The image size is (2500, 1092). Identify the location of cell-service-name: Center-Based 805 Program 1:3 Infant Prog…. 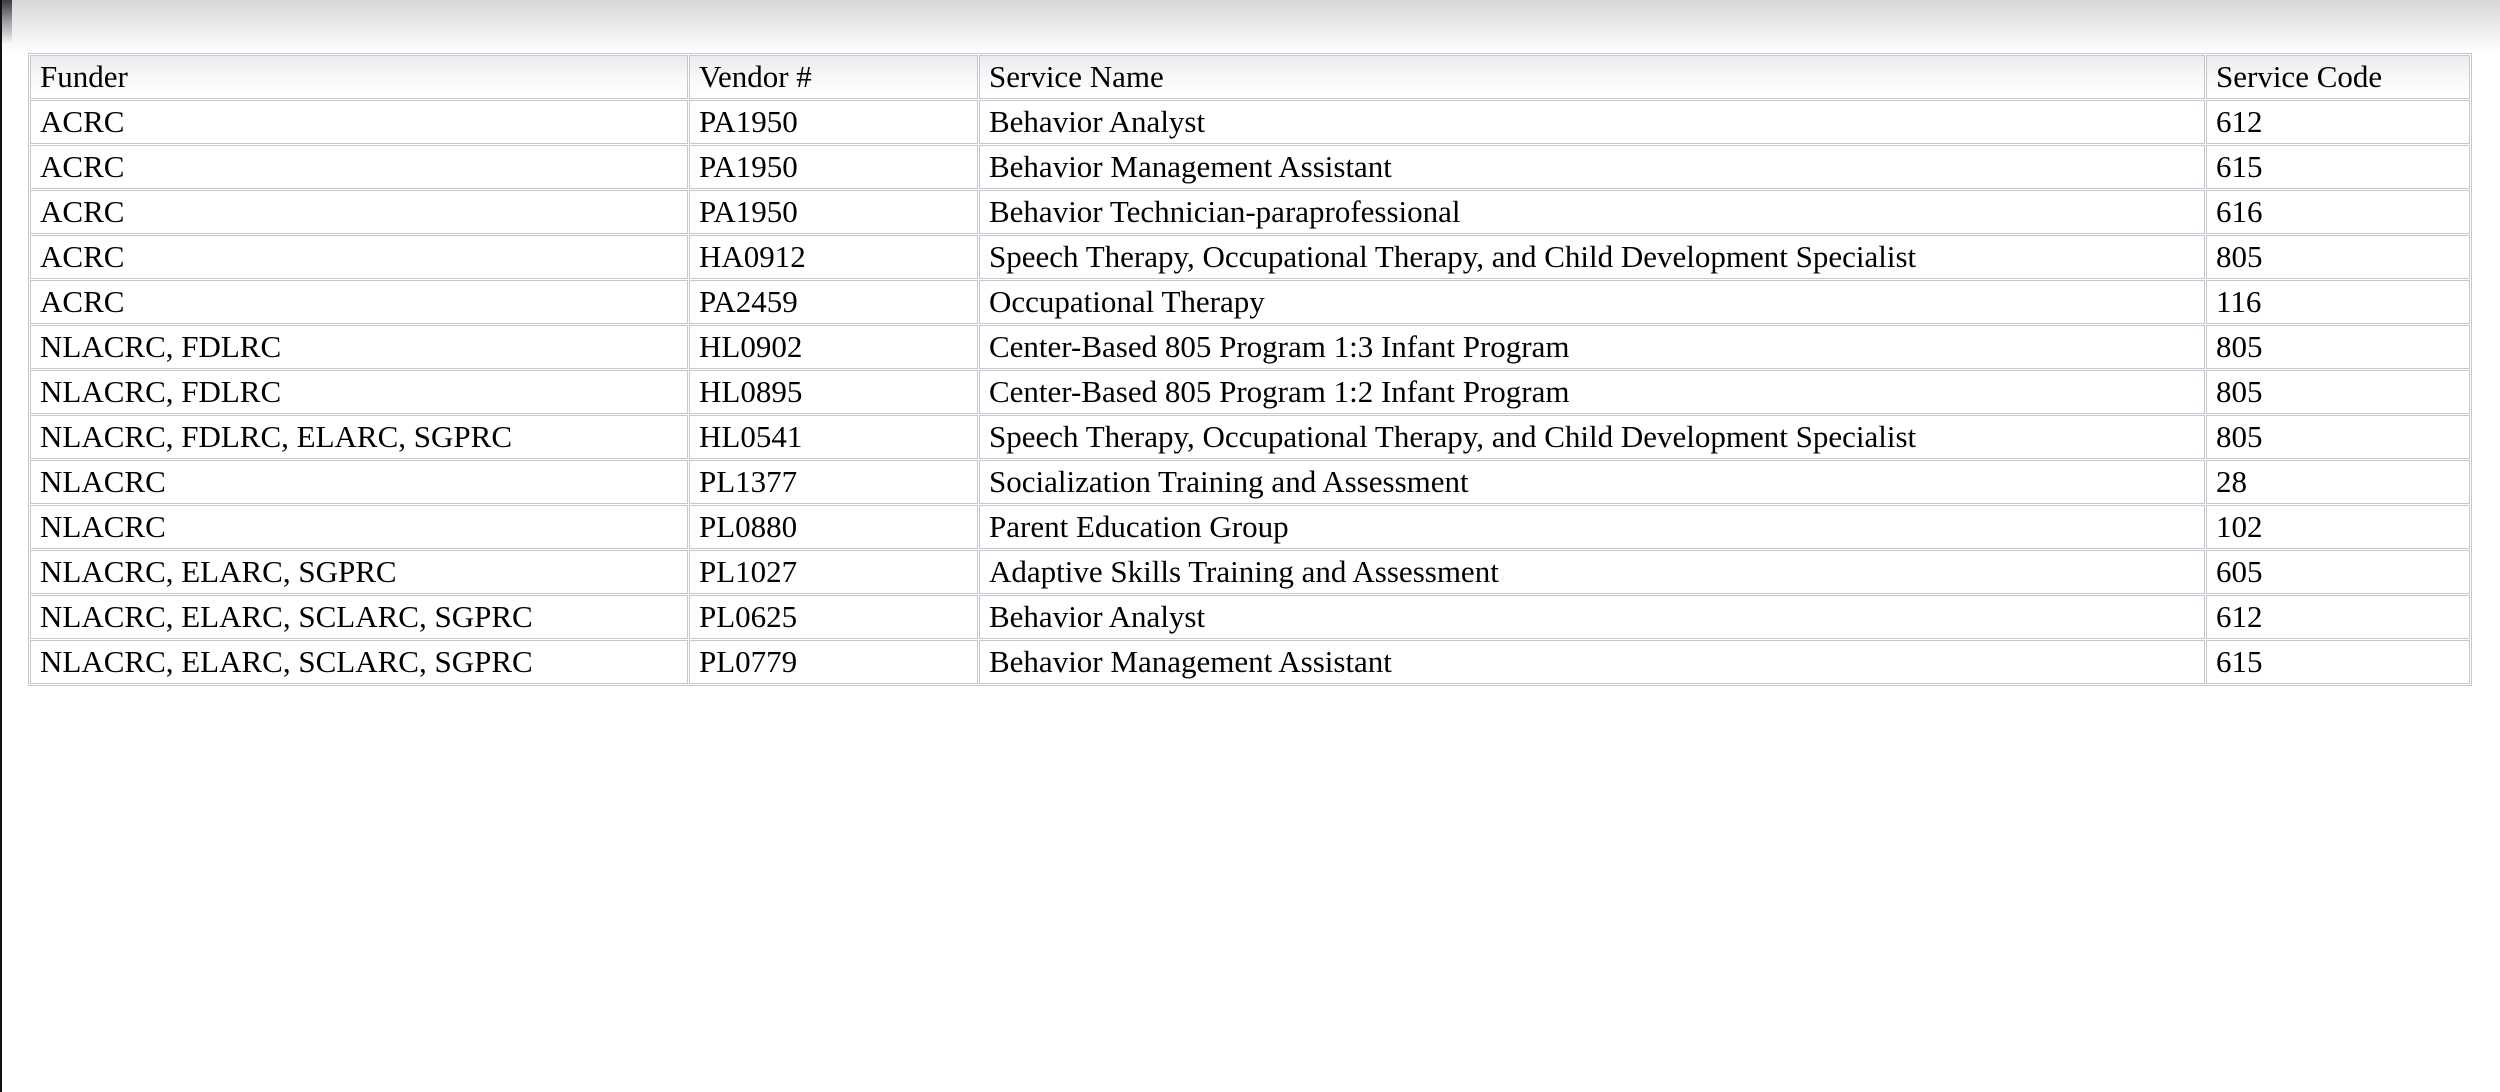
(1592, 347).